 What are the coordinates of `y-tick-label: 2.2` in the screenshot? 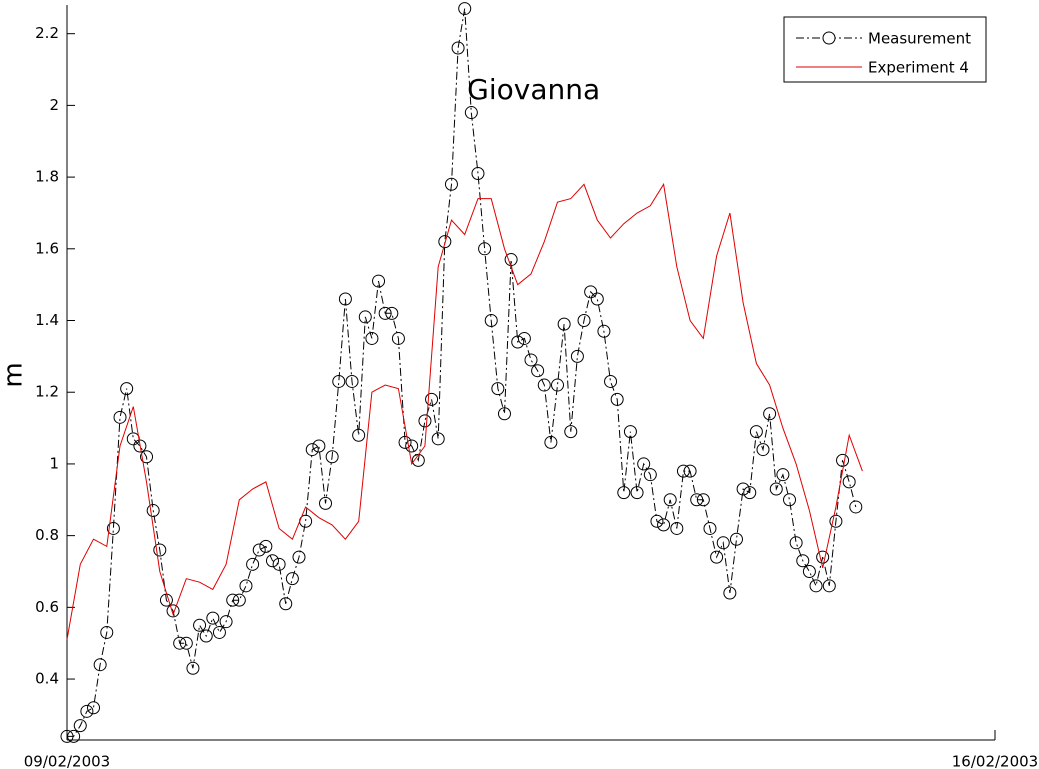 It's located at (47, 33).